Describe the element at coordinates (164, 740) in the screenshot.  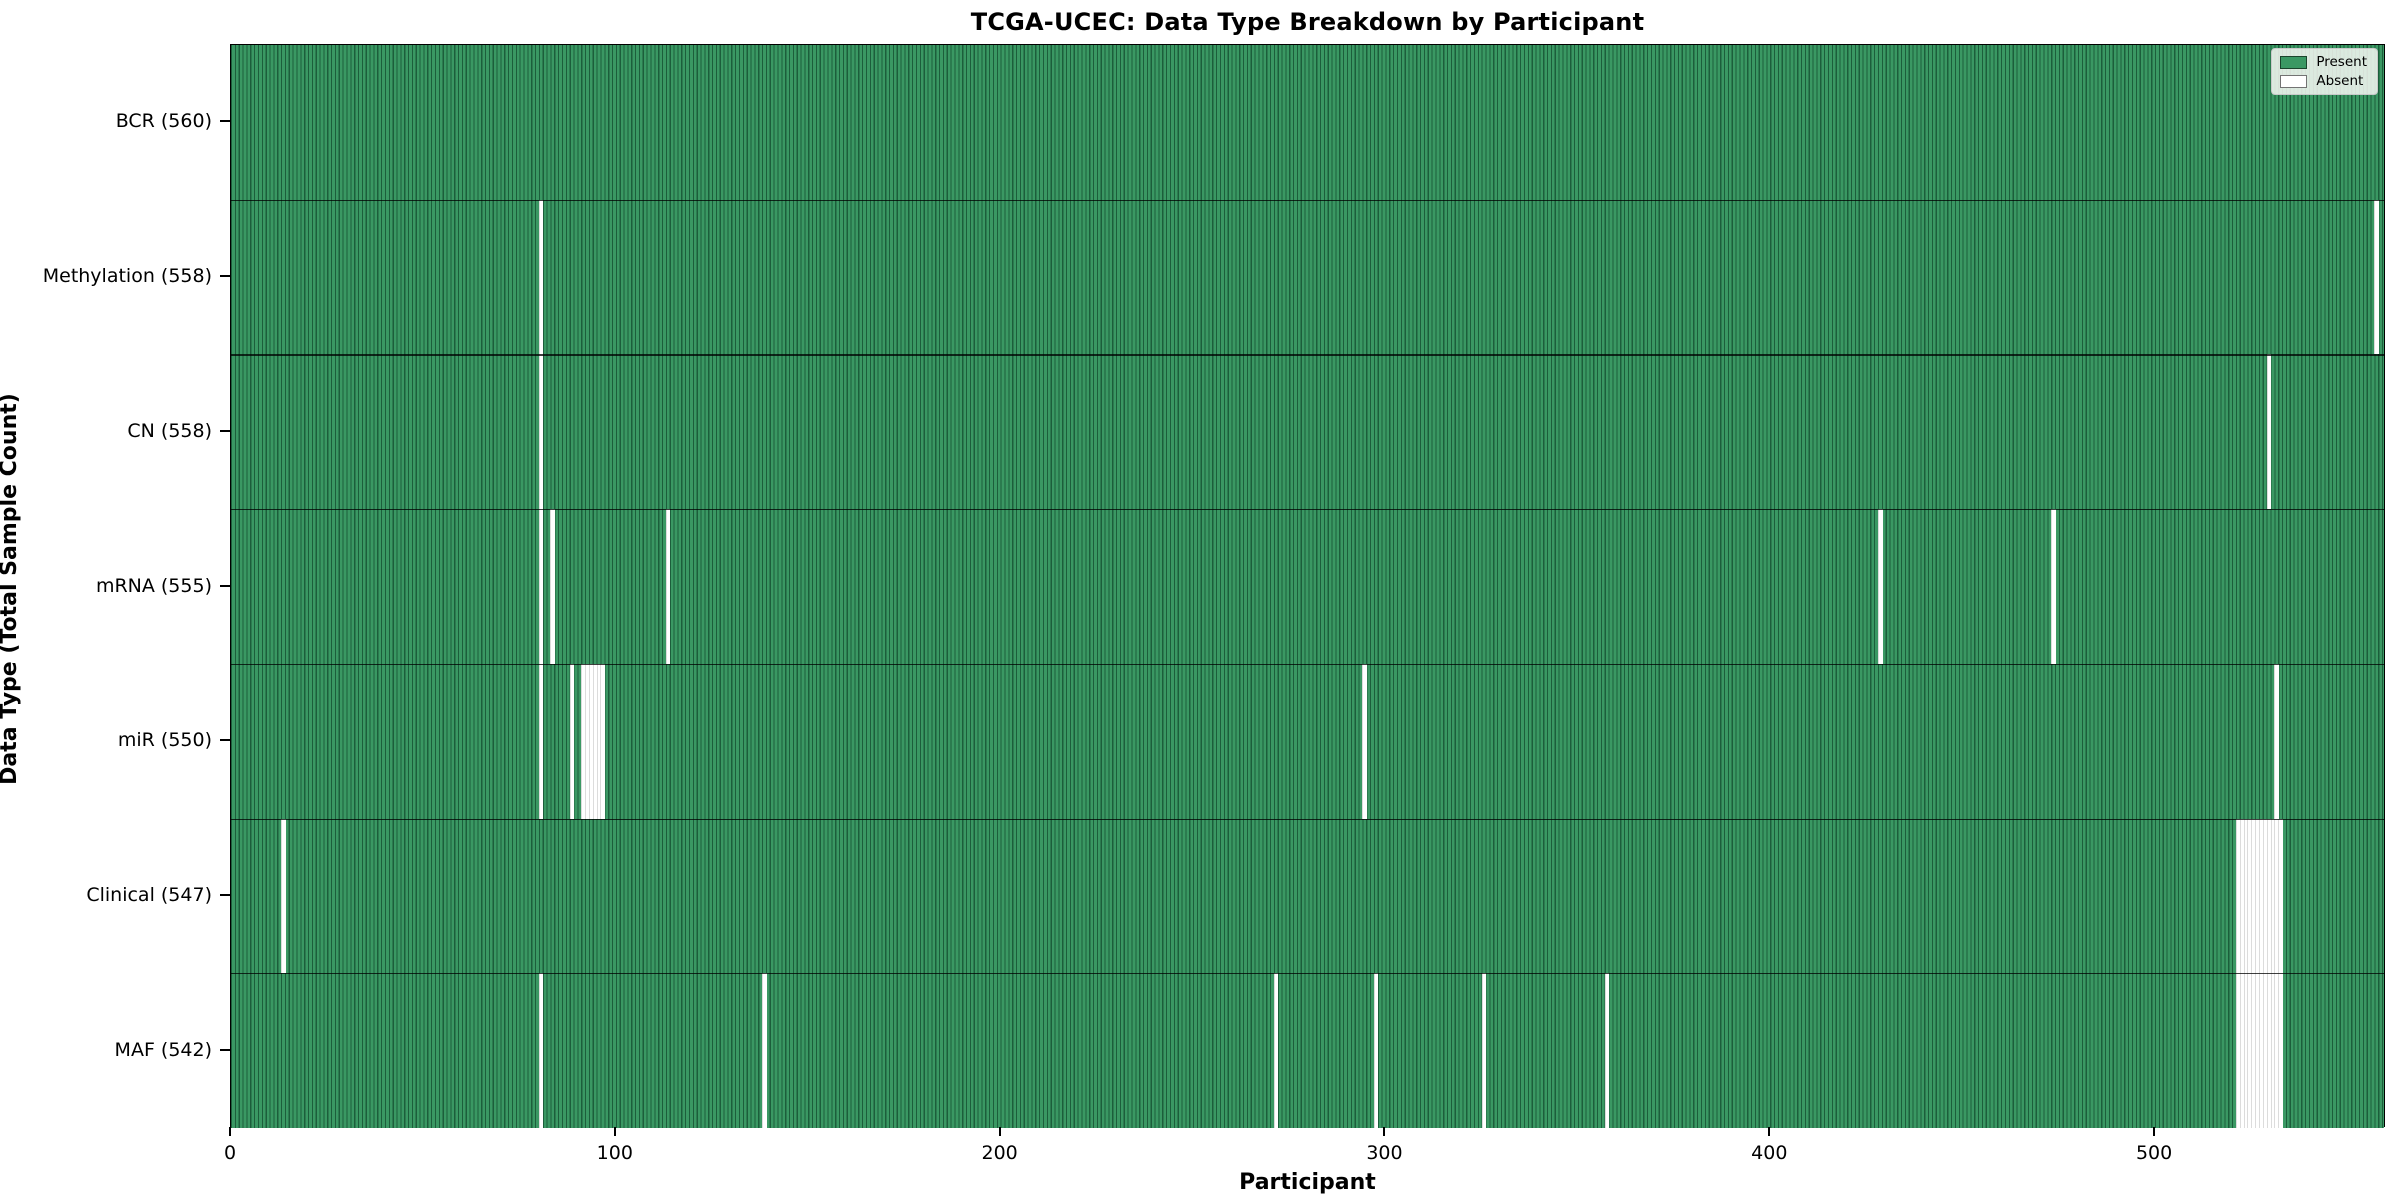
I see `y-tick-label: miR (550)` at that location.